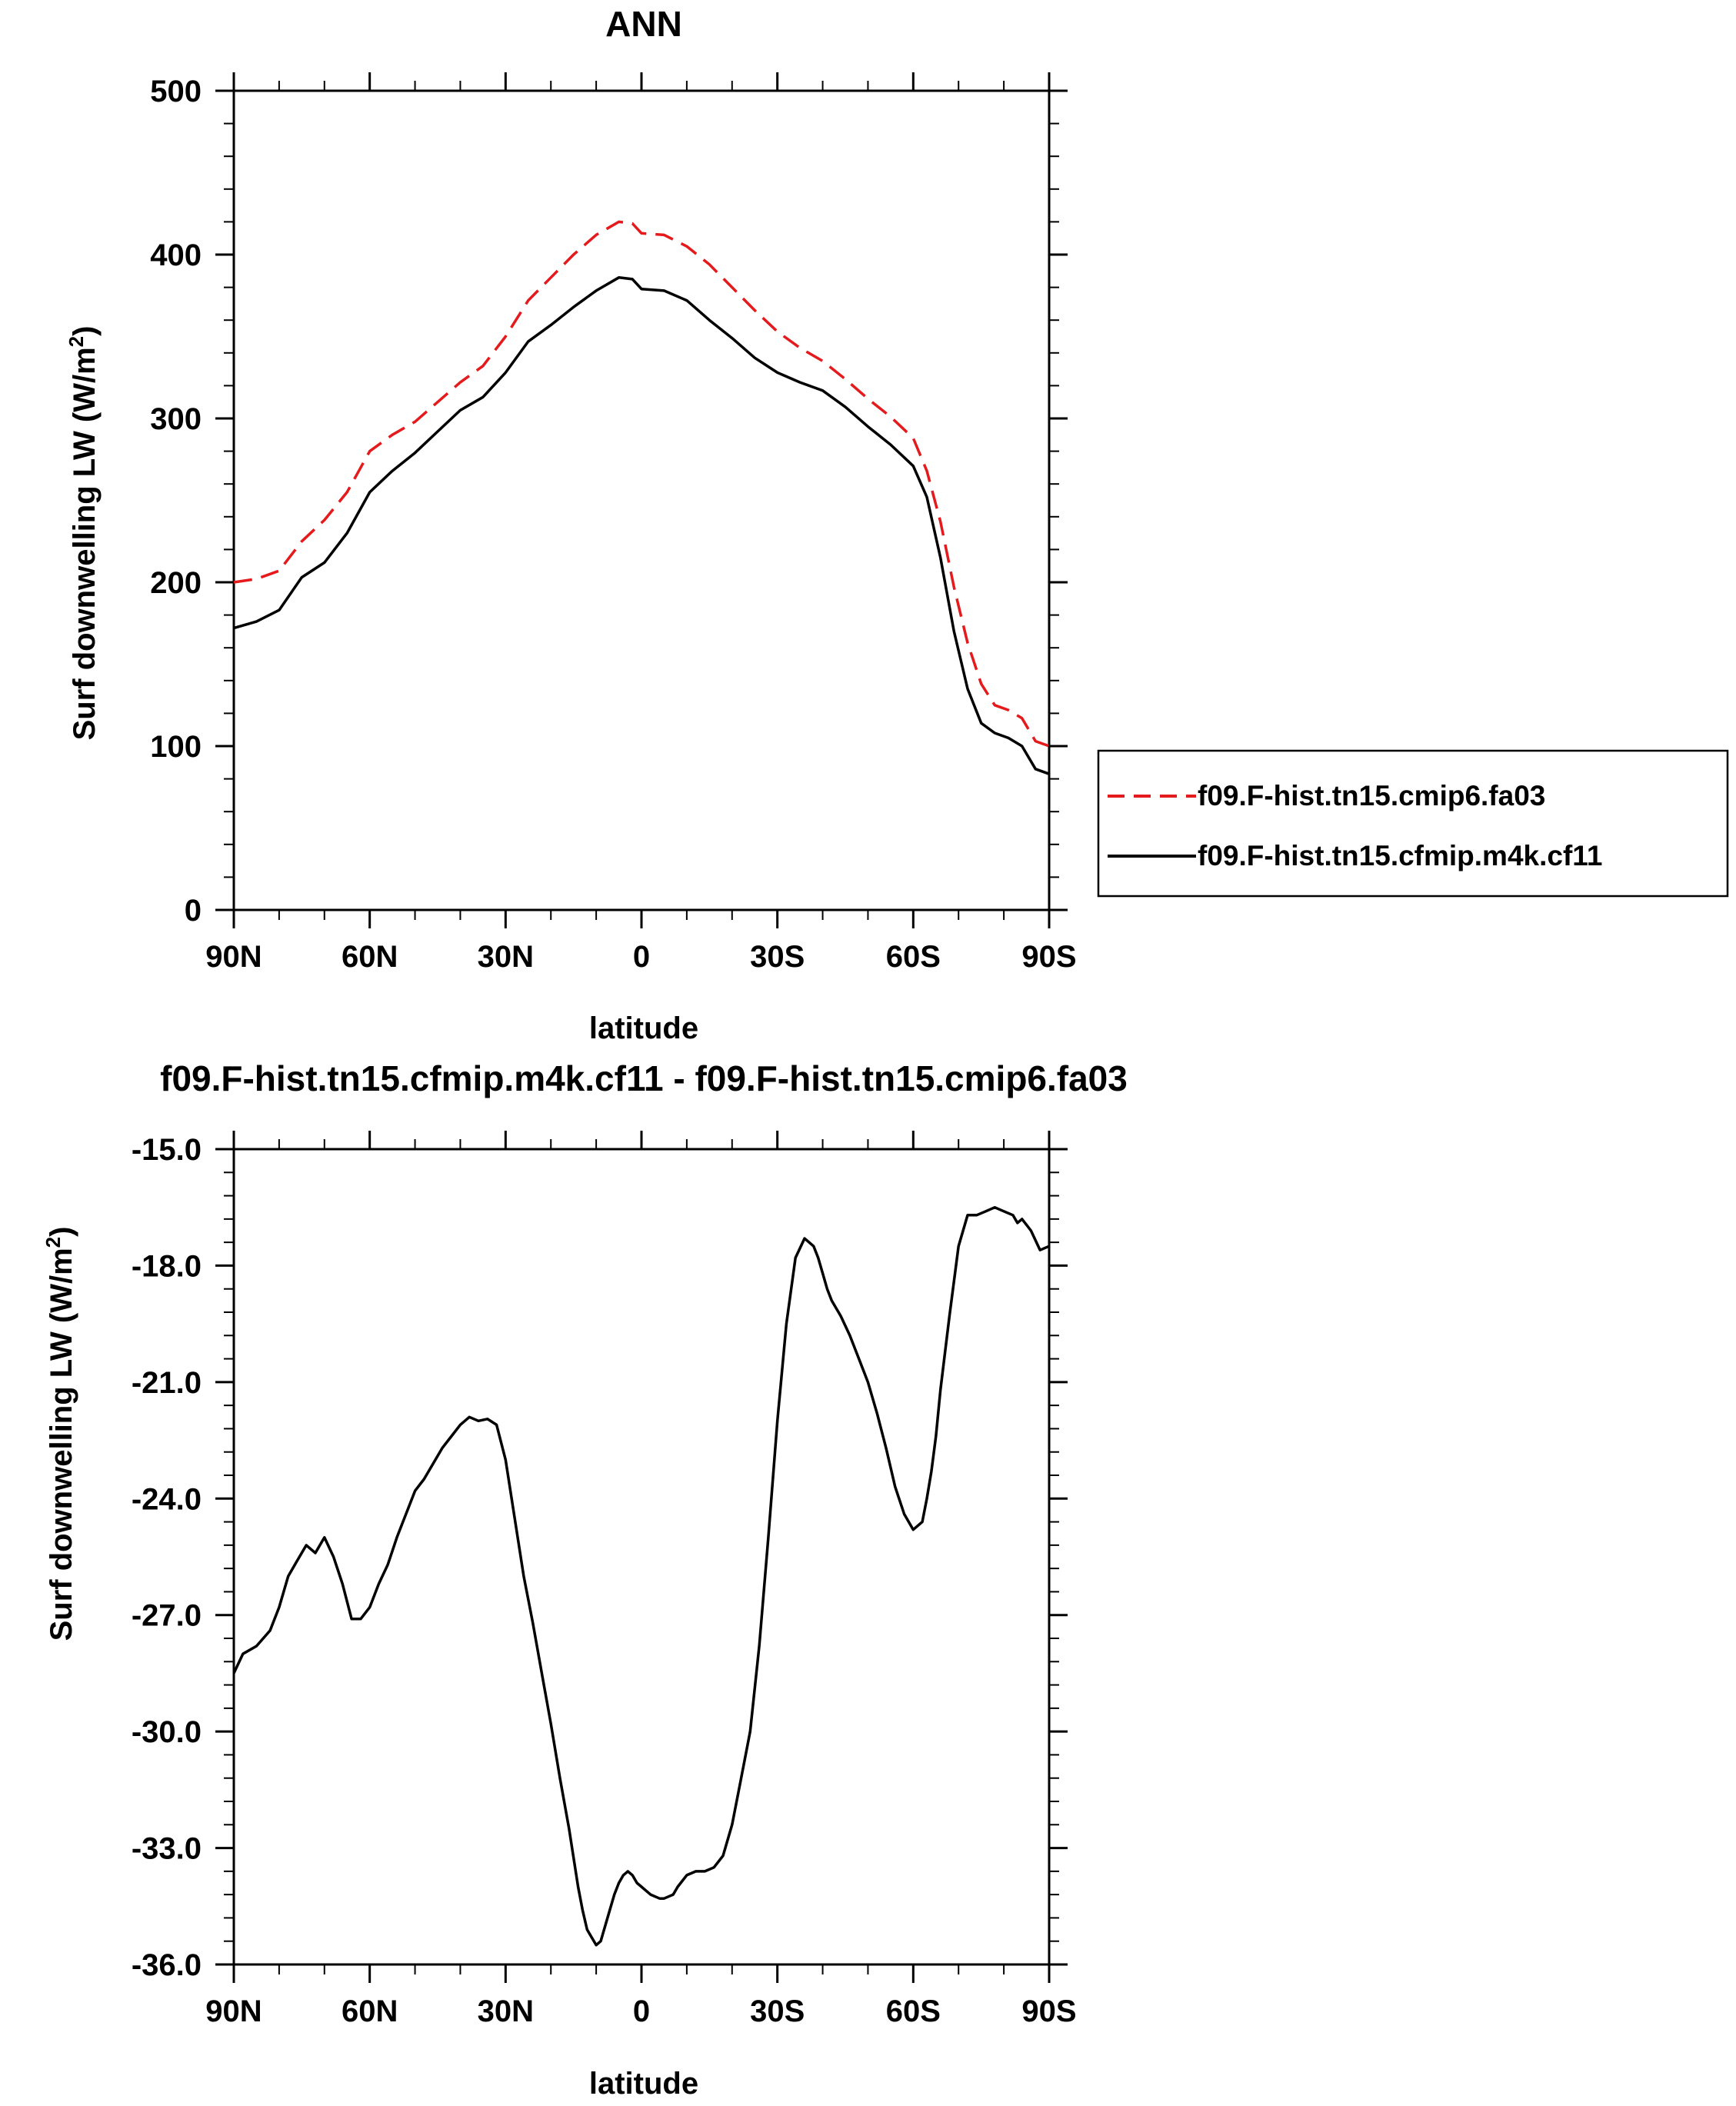 This screenshot has width=1736, height=2106. Describe the element at coordinates (60, 1434) in the screenshot. I see `bottom-y-axis-label: Surf downwelling LW (W/m2)` at that location.